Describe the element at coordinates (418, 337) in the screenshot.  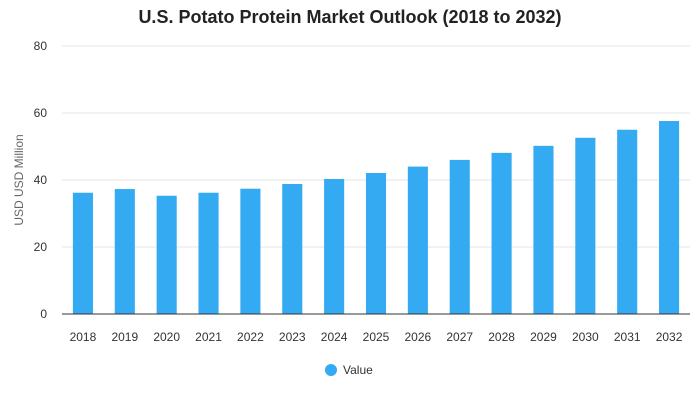
I see `x-tick-label: 2026` at that location.